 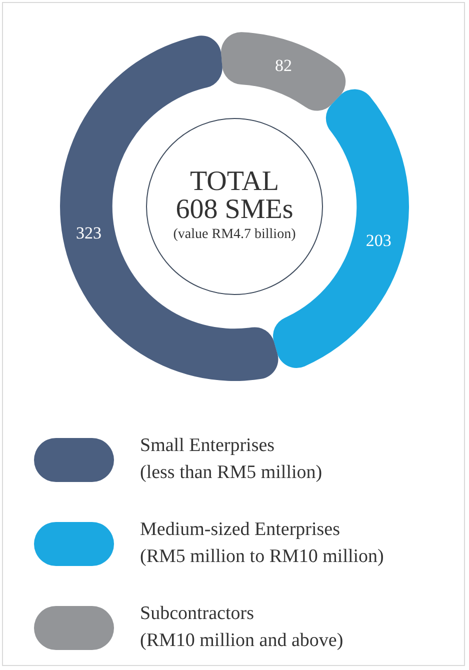 I want to click on data-label: 203, so click(x=379, y=240).